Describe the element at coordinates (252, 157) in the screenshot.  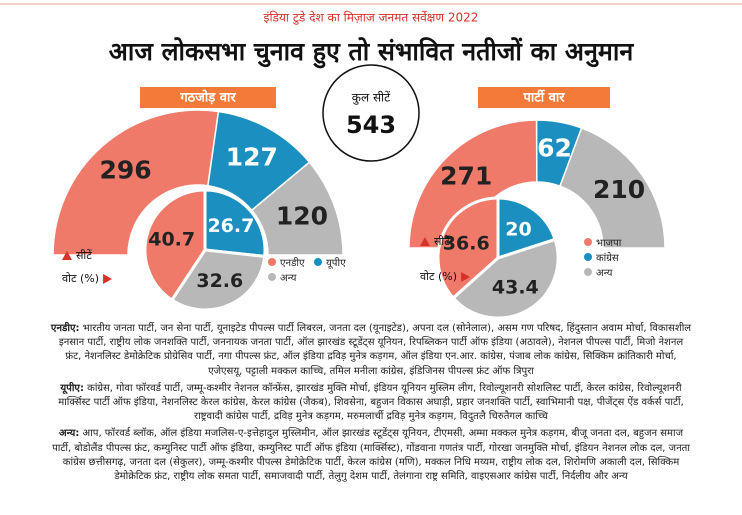
I see `seat-label: 127` at that location.